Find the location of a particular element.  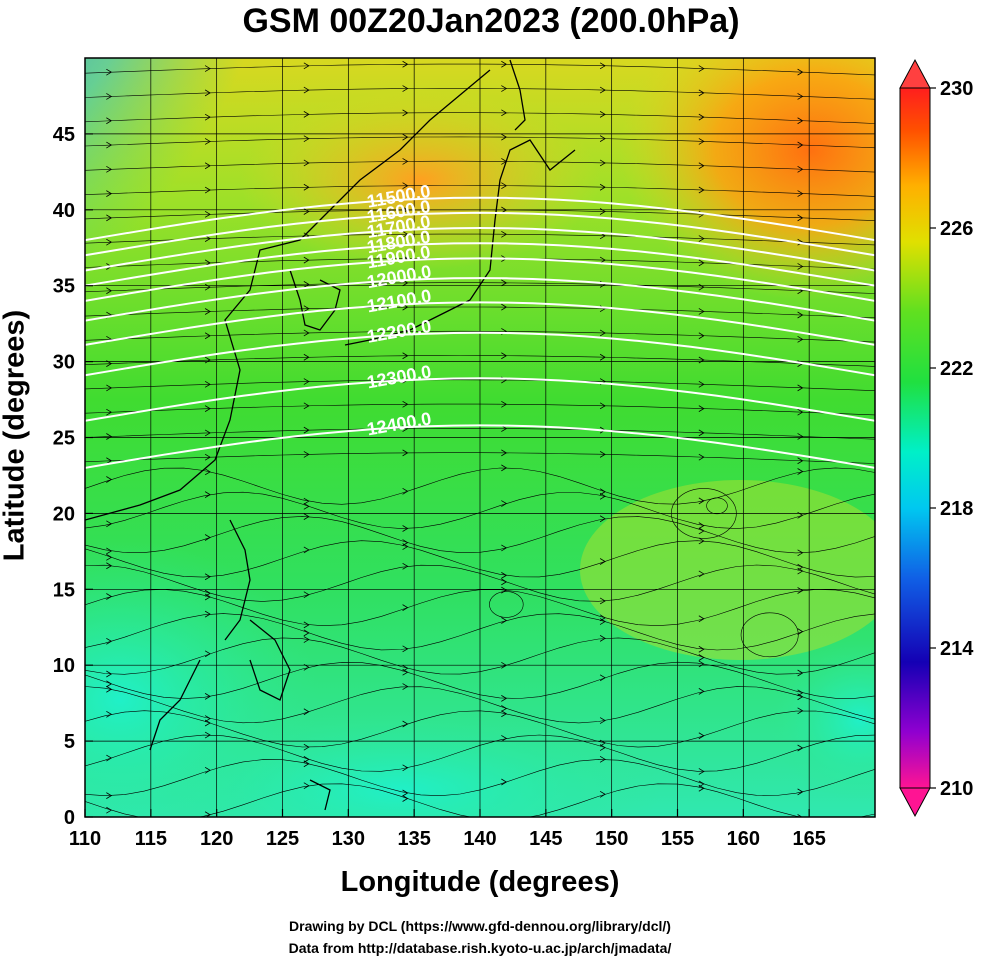

y-tick-label: 5 is located at coordinates (69, 742).